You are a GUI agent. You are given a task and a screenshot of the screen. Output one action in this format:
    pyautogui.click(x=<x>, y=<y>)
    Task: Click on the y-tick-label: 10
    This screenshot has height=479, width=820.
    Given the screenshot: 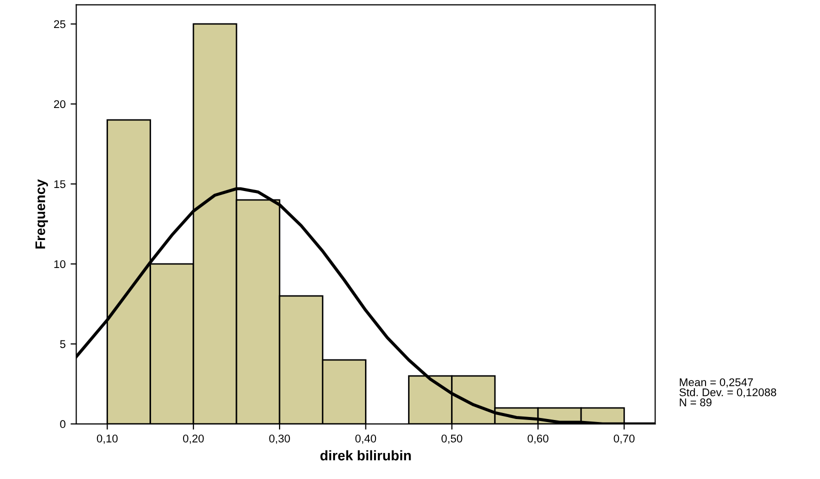 What is the action you would take?
    pyautogui.click(x=60, y=264)
    